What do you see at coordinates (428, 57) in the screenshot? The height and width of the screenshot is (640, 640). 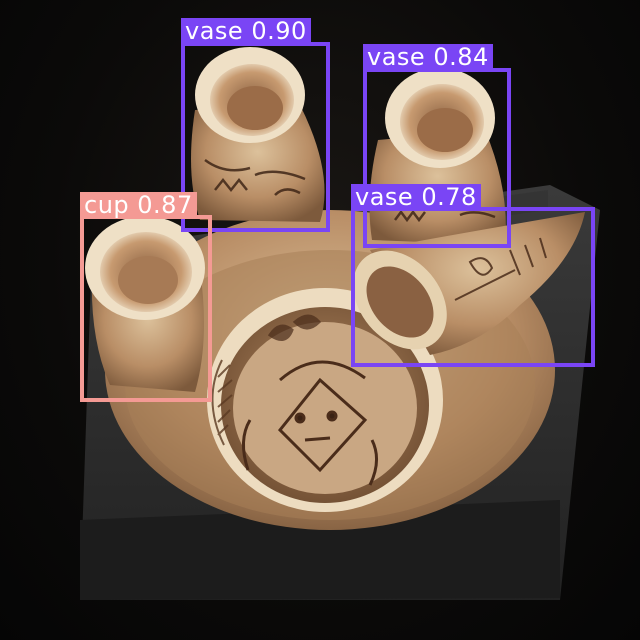 I see `vase-detection-label: vase 0.84` at bounding box center [428, 57].